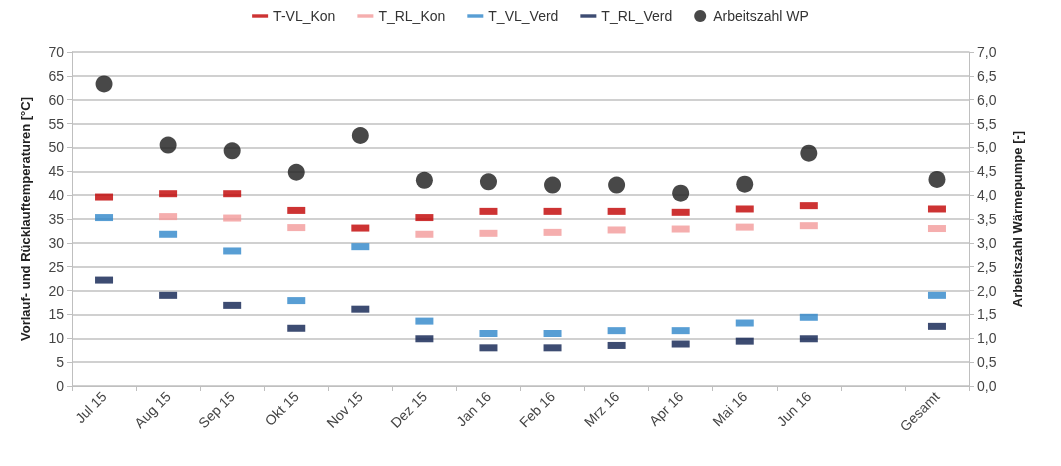 The width and height of the screenshot is (1061, 466). Describe the element at coordinates (412, 16) in the screenshot. I see `legend-label: T_RL_Kon` at that location.